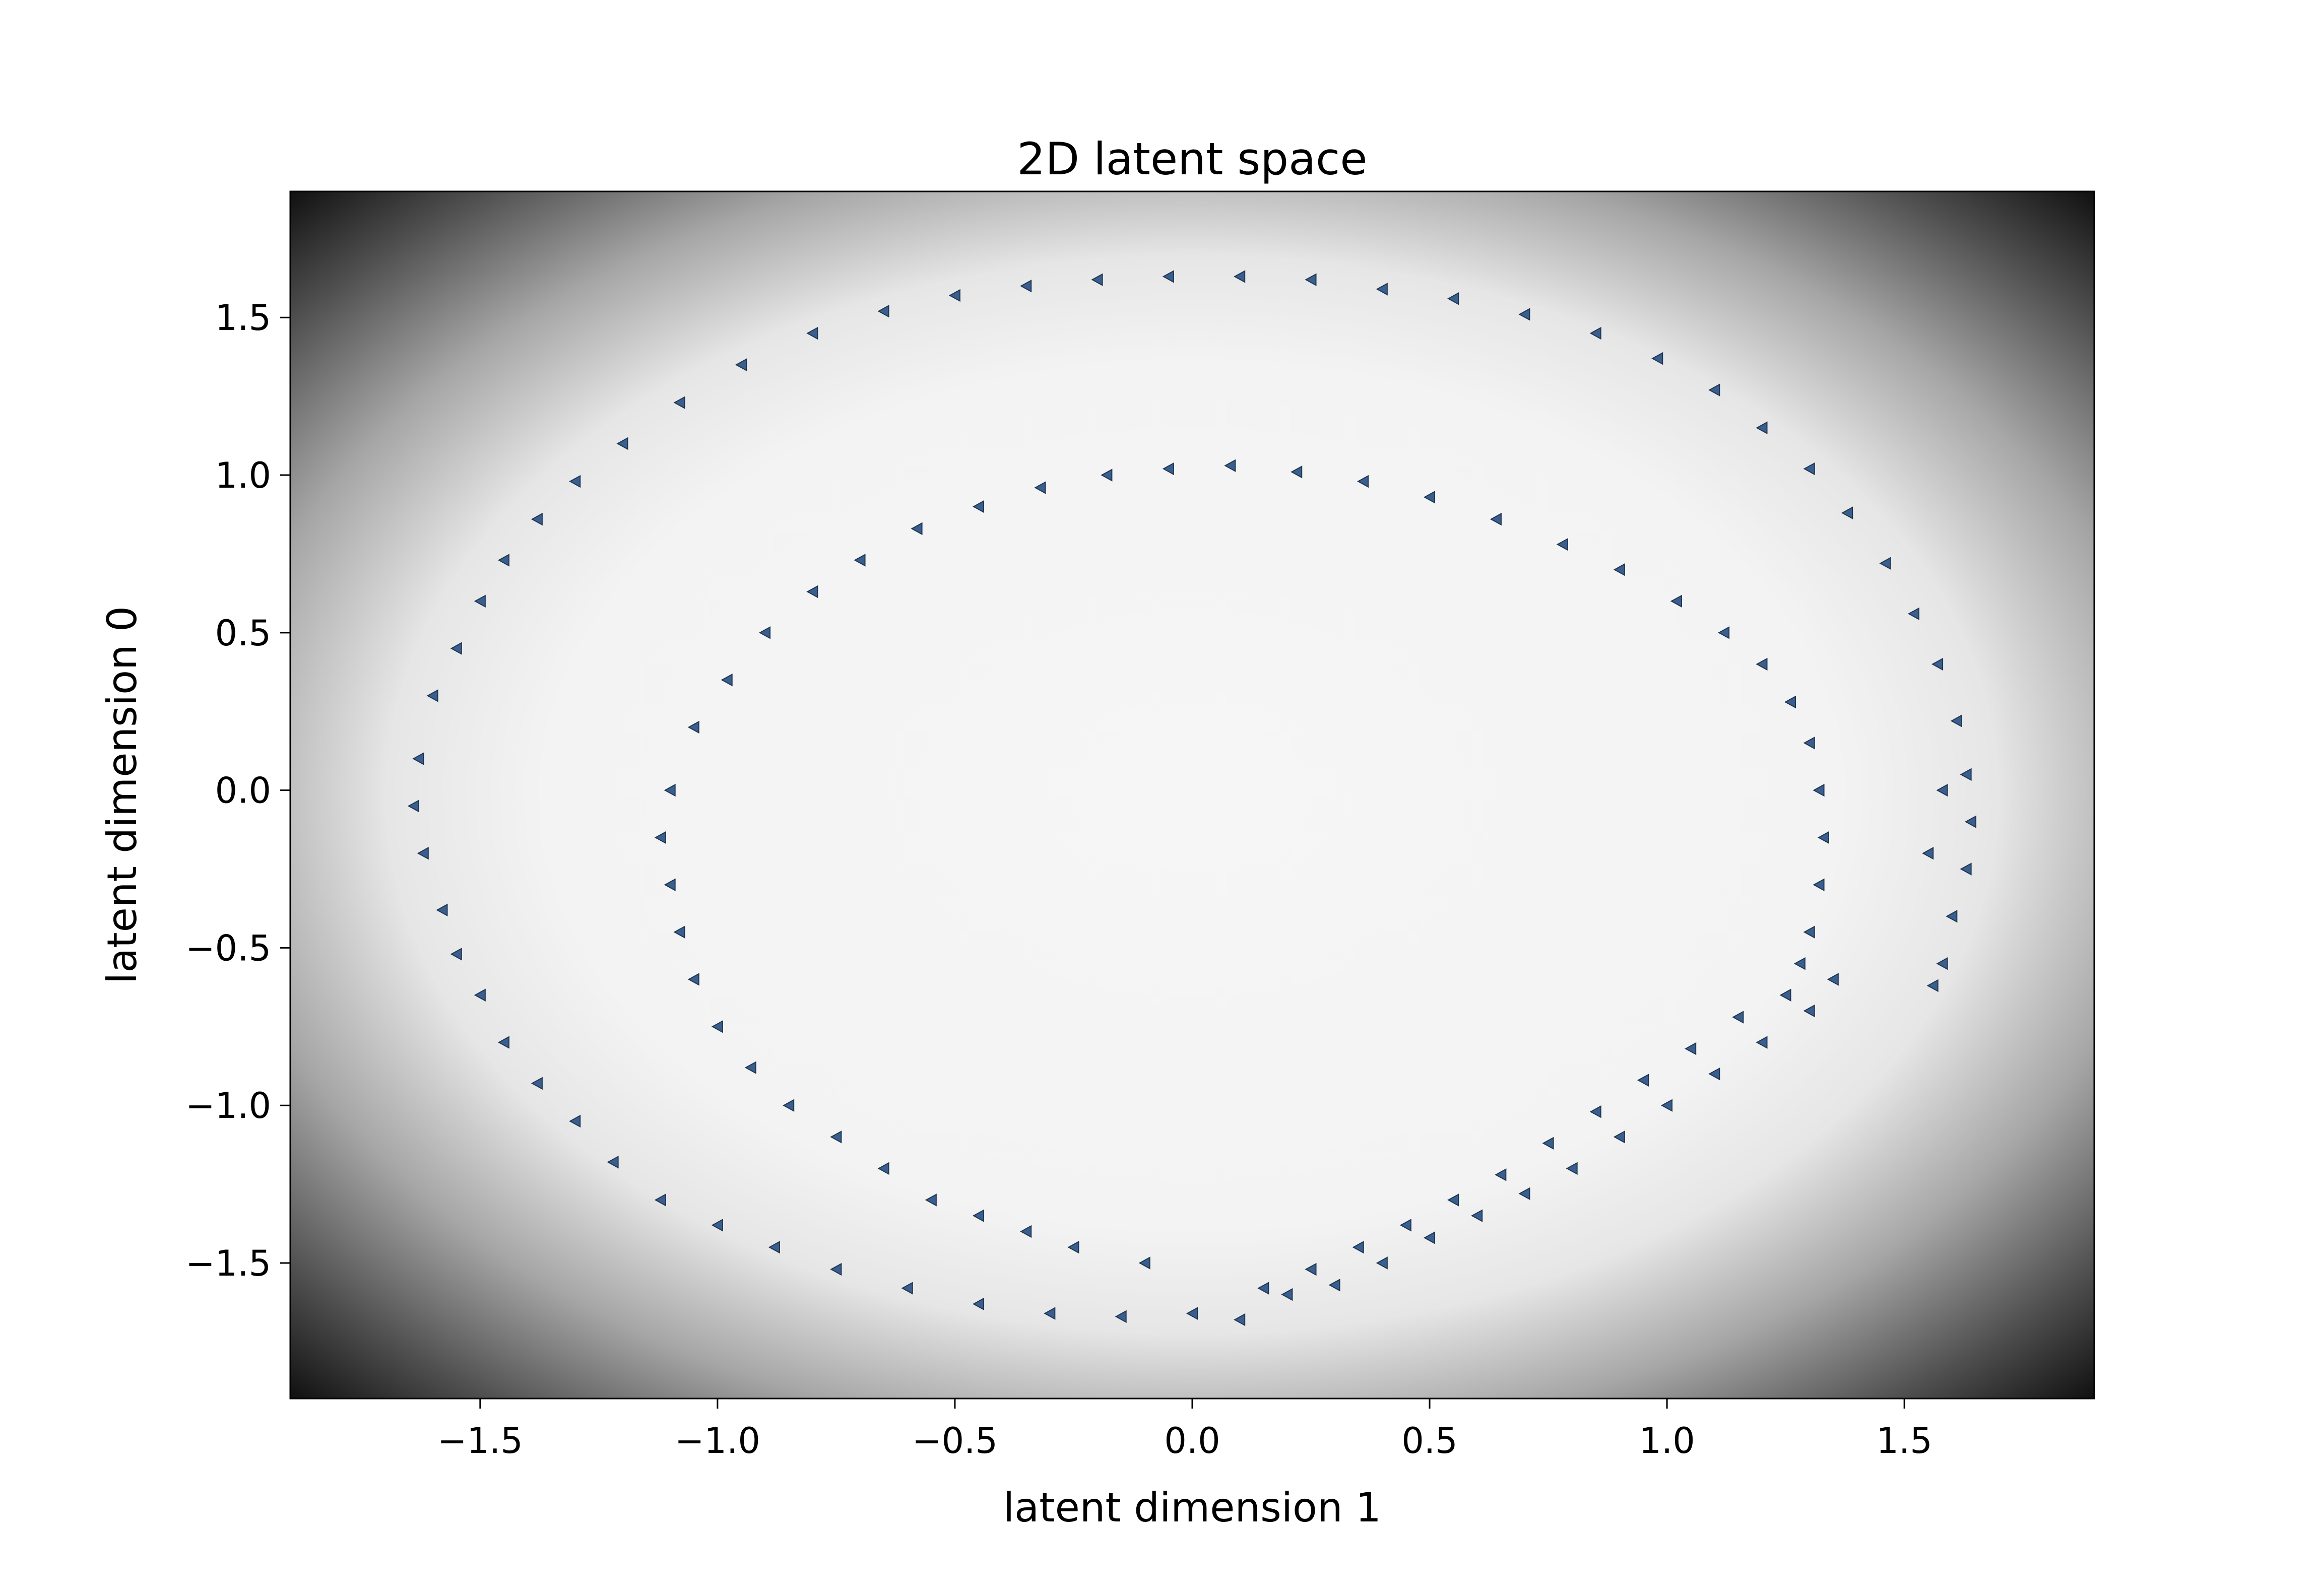 The image size is (2322, 1596). Describe the element at coordinates (480, 1440) in the screenshot. I see `x-tick-label: −1.5` at that location.